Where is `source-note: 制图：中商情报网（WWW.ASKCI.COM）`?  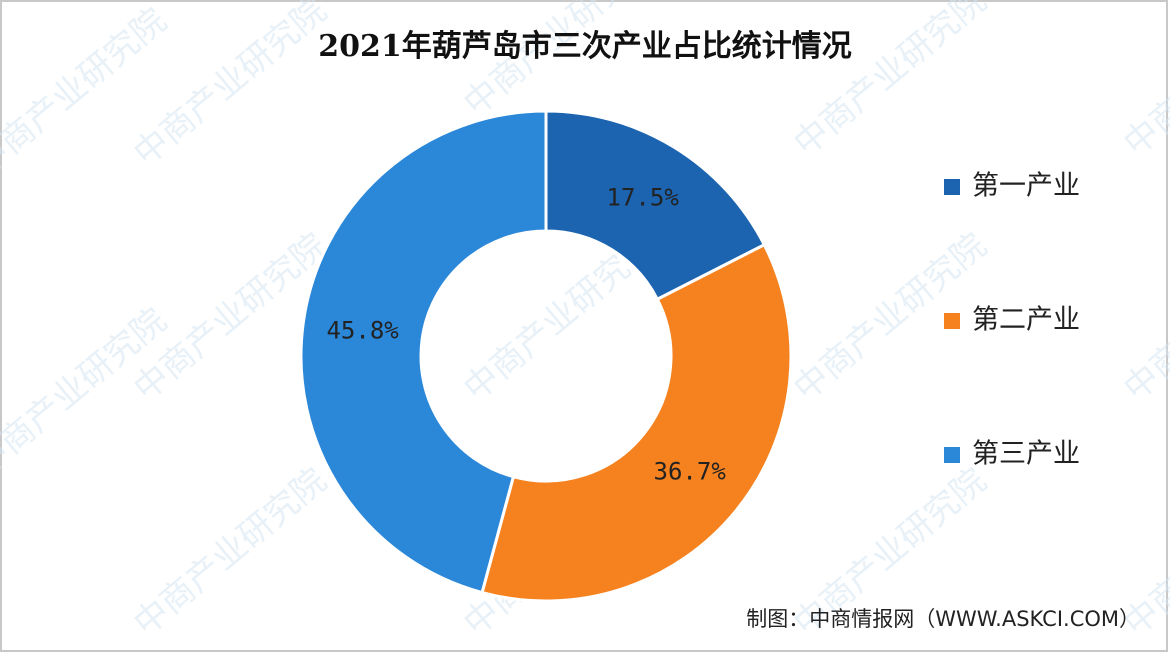
source-note: 制图：中商情报网（WWW.ASKCI.COM） is located at coordinates (943, 619).